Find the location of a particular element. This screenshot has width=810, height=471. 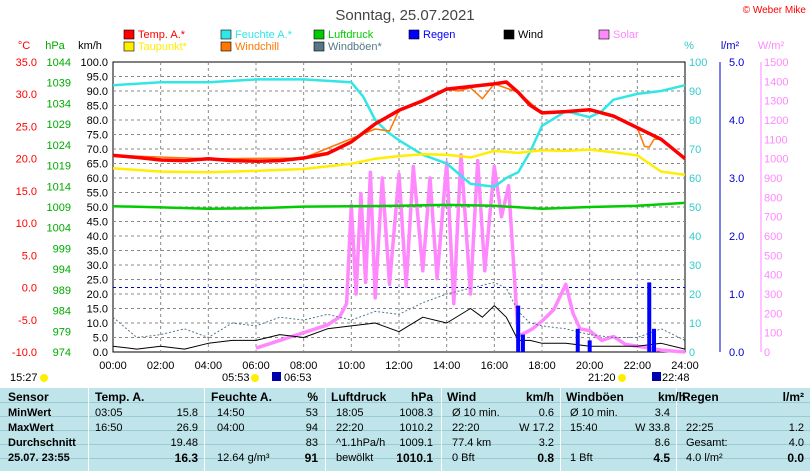

y-tick-temp: 35.0 is located at coordinates (26, 63).